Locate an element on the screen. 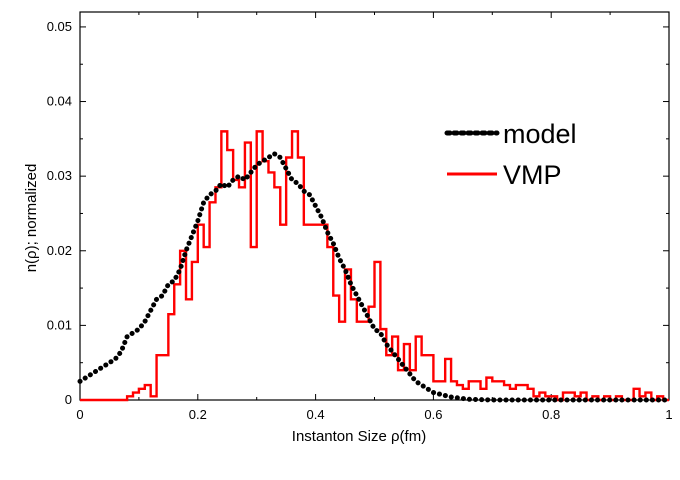  x-tick-label: 0.6 is located at coordinates (433, 414).